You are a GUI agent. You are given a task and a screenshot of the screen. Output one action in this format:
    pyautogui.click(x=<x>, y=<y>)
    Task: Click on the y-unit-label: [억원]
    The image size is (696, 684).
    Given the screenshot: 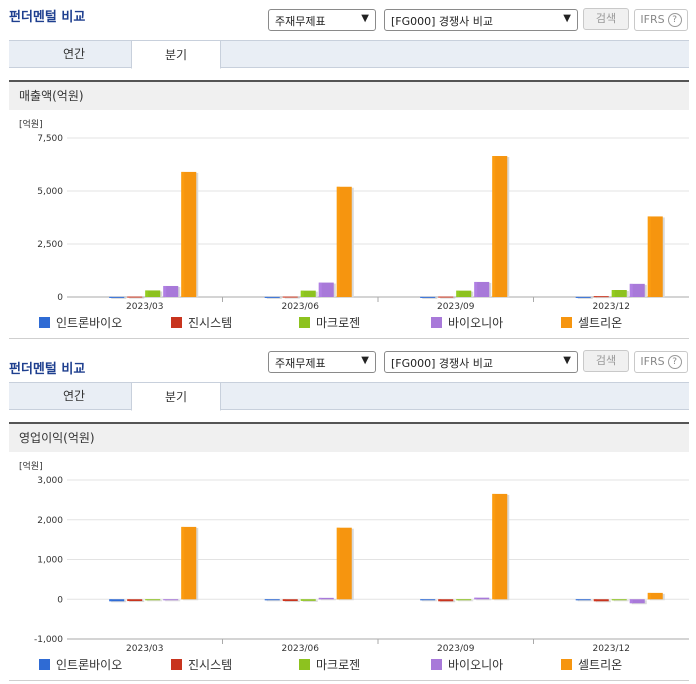 What is the action you would take?
    pyautogui.click(x=31, y=124)
    